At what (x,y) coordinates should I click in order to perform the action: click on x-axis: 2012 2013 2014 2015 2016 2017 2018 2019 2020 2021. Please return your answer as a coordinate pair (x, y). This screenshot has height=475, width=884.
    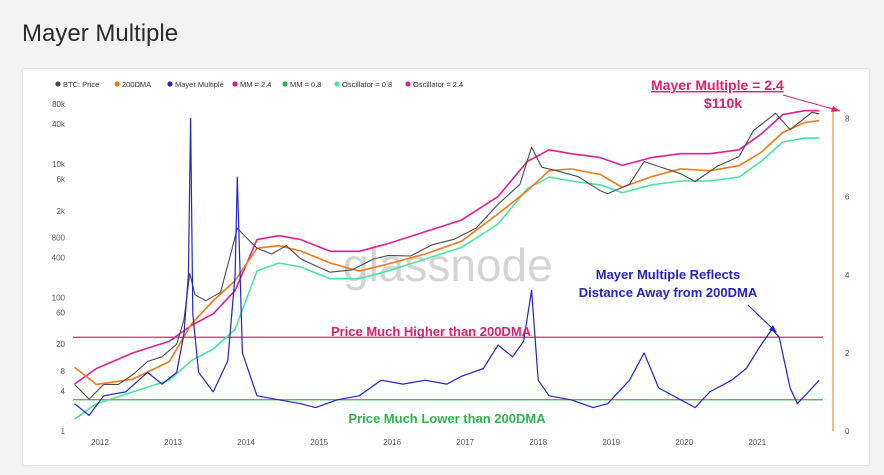
    Looking at the image, I should click on (429, 442).